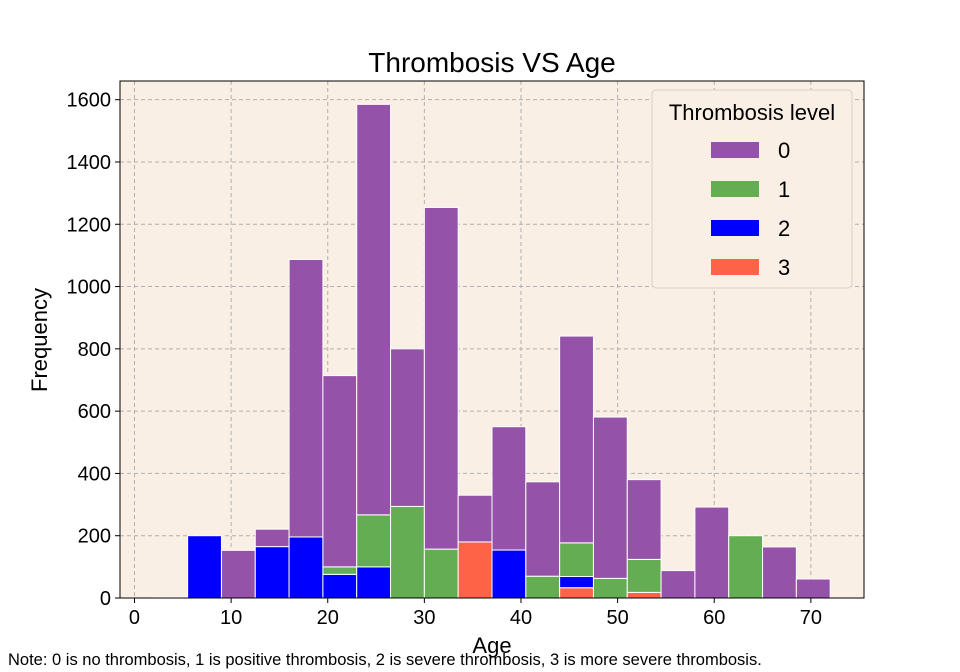 Image resolution: width=960 pixels, height=672 pixels. Describe the element at coordinates (105, 599) in the screenshot. I see `y-tick-label: 0` at that location.